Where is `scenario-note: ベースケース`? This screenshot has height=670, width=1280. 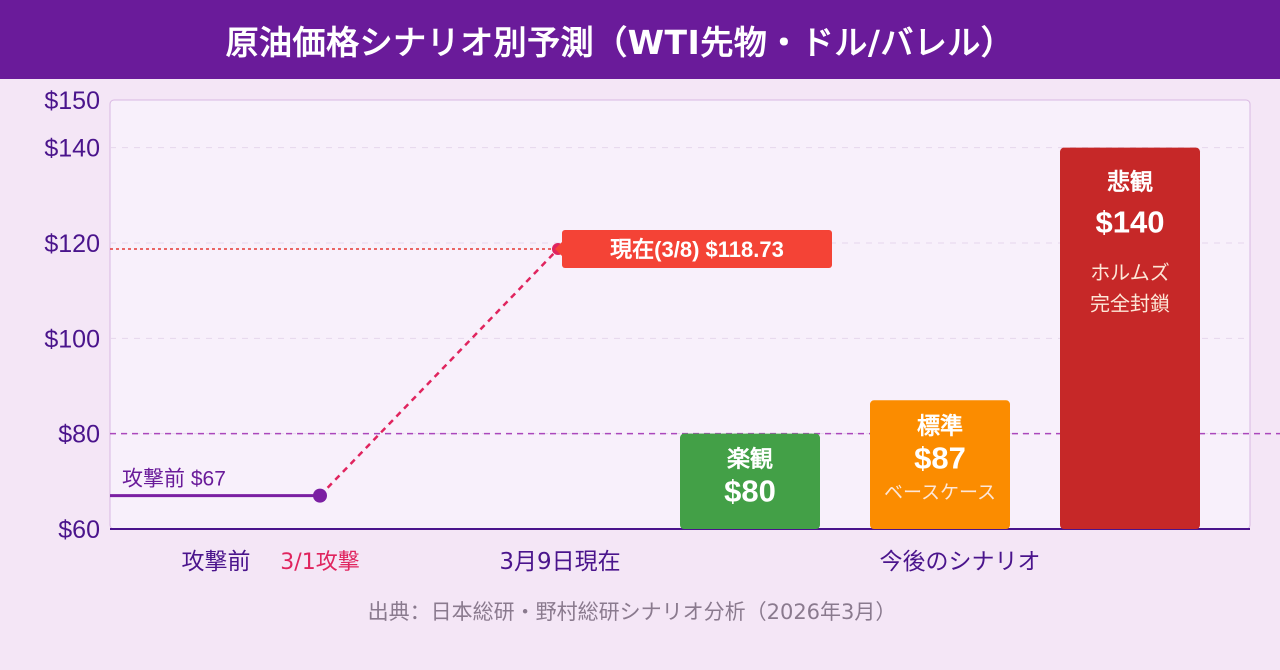 scenario-note: ベースケース is located at coordinates (940, 492).